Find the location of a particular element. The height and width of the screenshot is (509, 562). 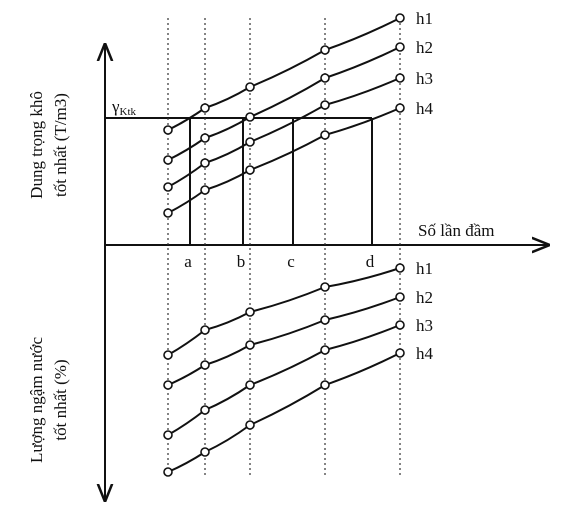

top-axis-label: tốt nhất (T/m3) is located at coordinates (60, 145).